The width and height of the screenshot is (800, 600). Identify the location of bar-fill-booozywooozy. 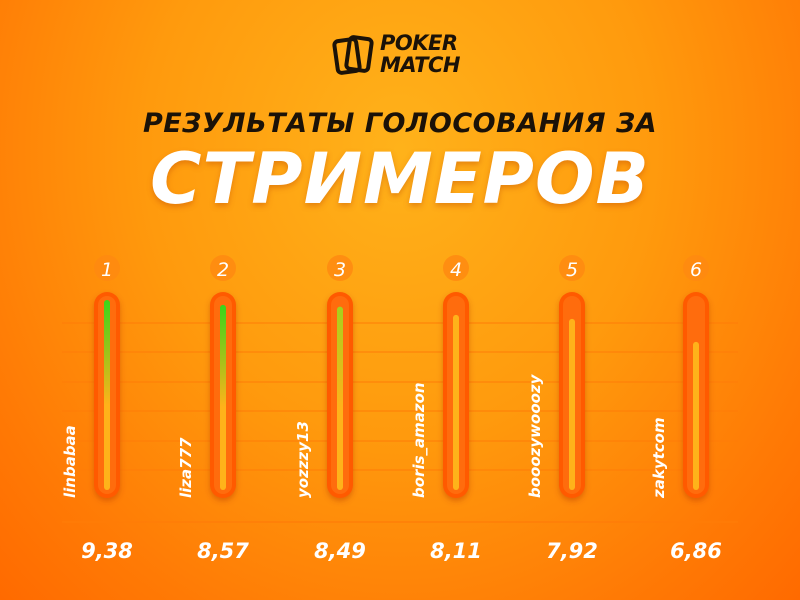
(572, 404).